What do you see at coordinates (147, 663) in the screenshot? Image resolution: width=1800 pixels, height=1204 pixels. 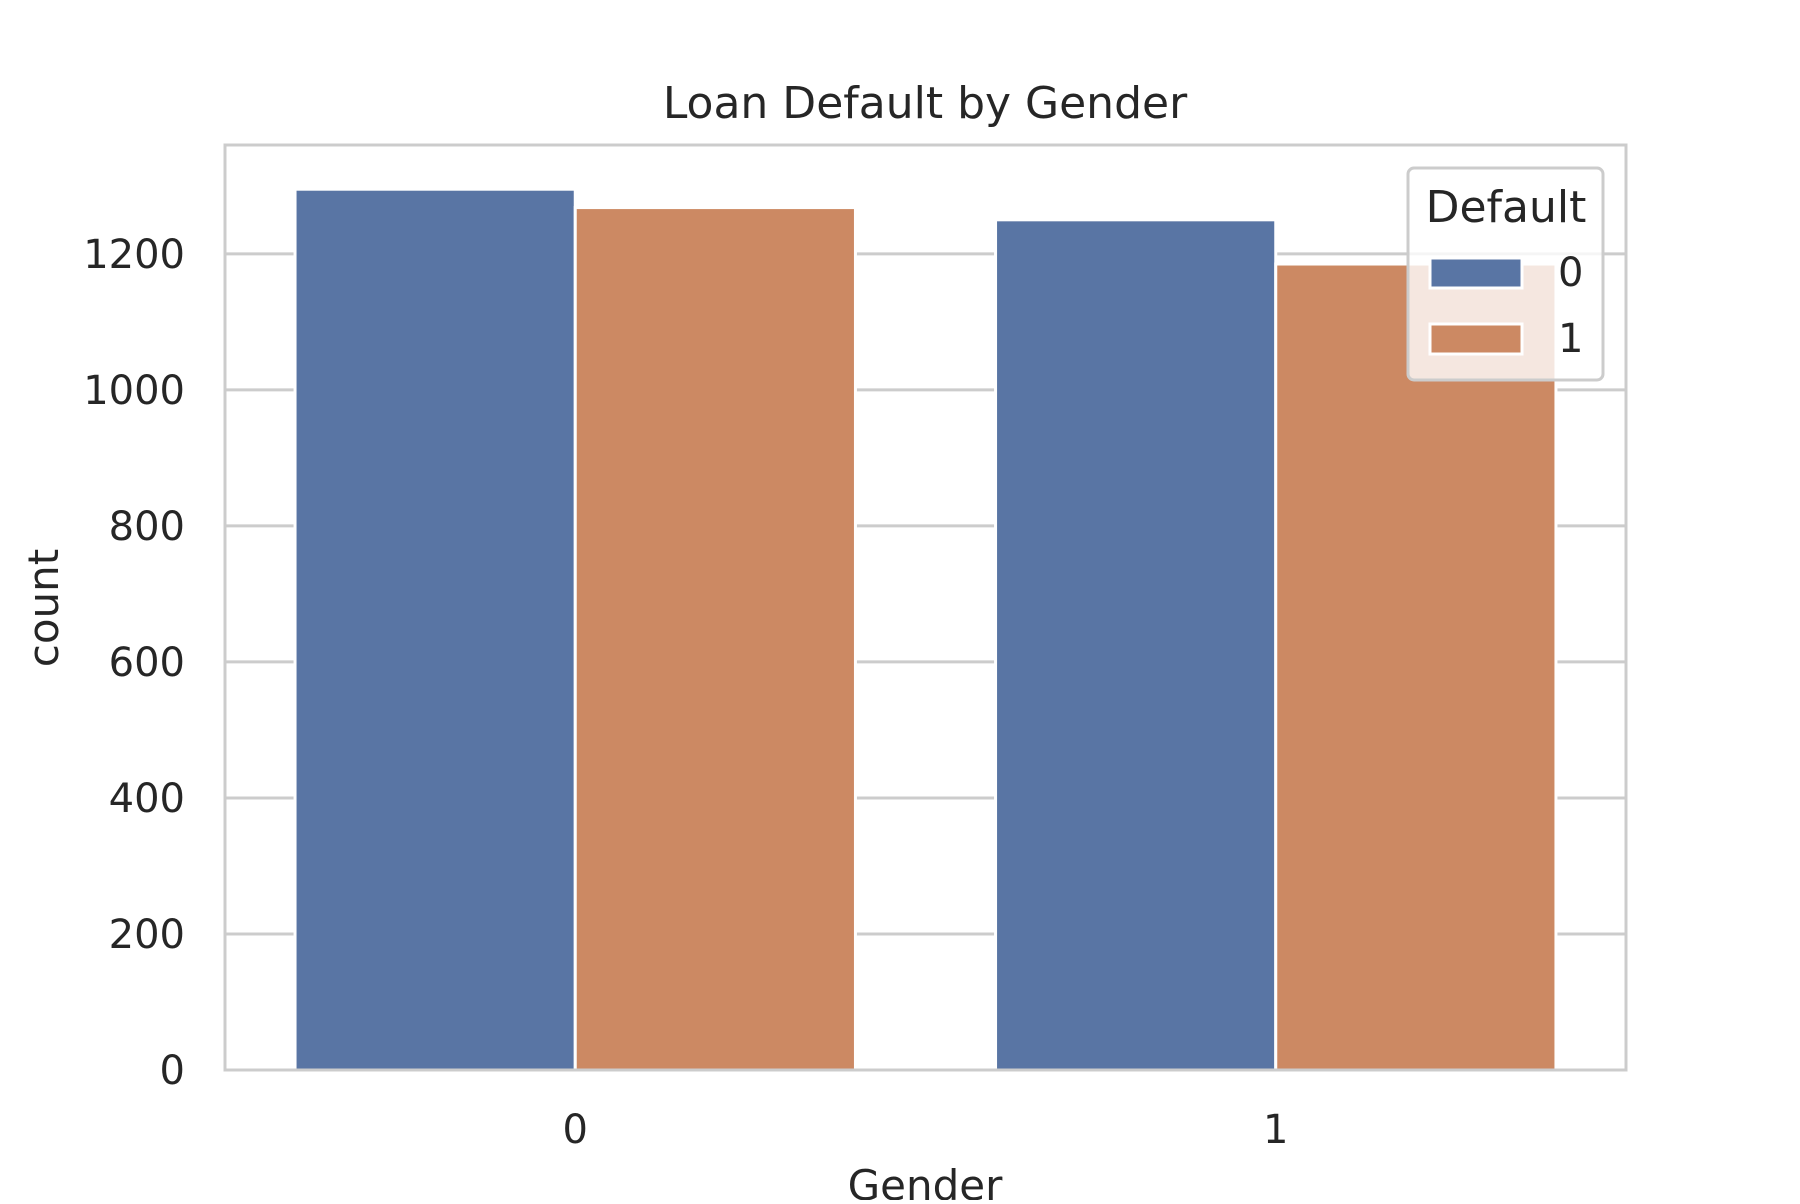 I see `y-tick-label: 600` at bounding box center [147, 663].